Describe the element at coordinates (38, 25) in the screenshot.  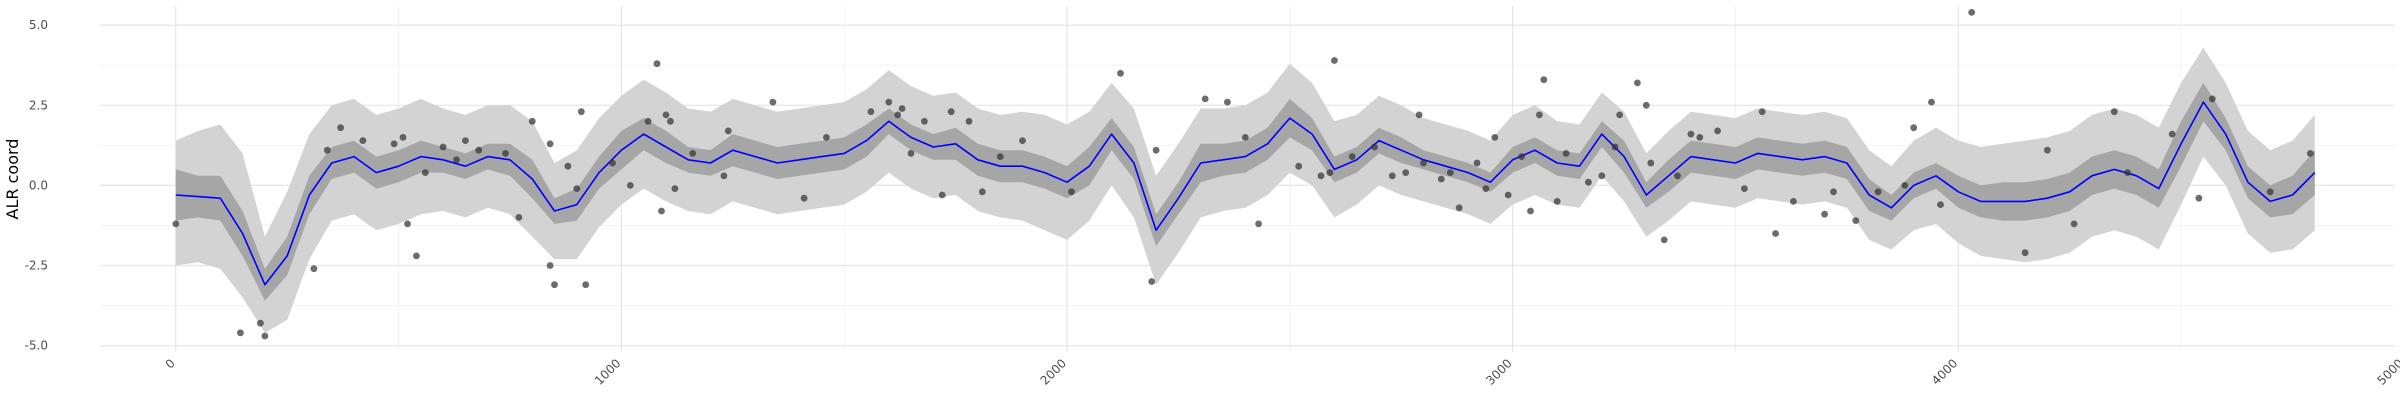
I see `y-tick-label: 5.0` at that location.